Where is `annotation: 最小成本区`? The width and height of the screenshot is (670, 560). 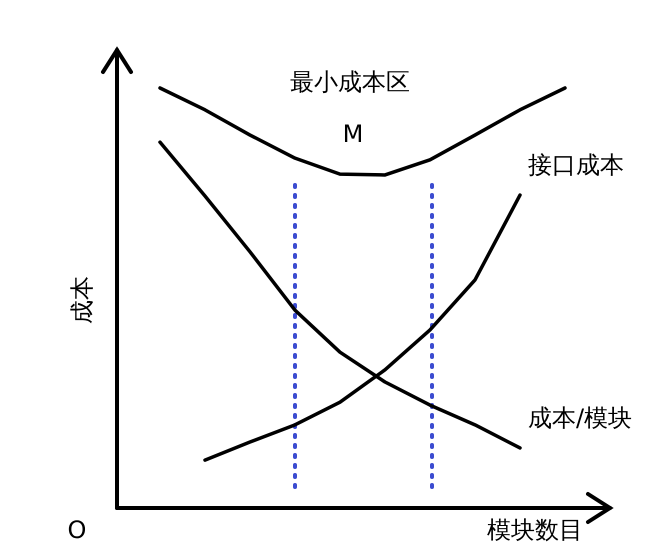 annotation: 最小成本区 is located at coordinates (350, 82).